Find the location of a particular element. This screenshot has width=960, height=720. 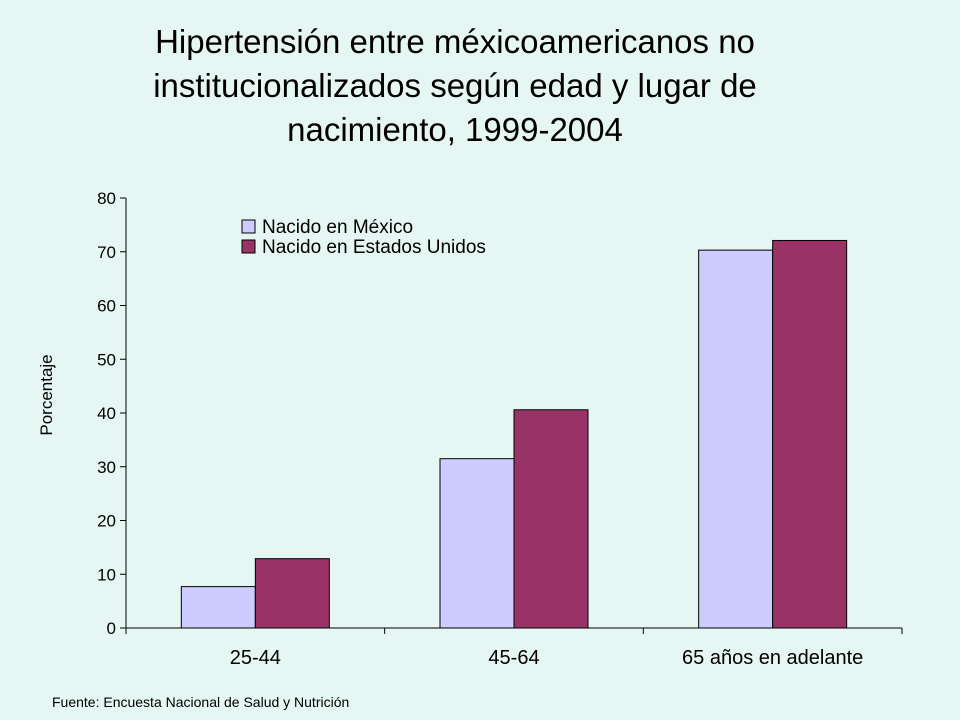

y-tick-label: 30 is located at coordinates (106, 467).